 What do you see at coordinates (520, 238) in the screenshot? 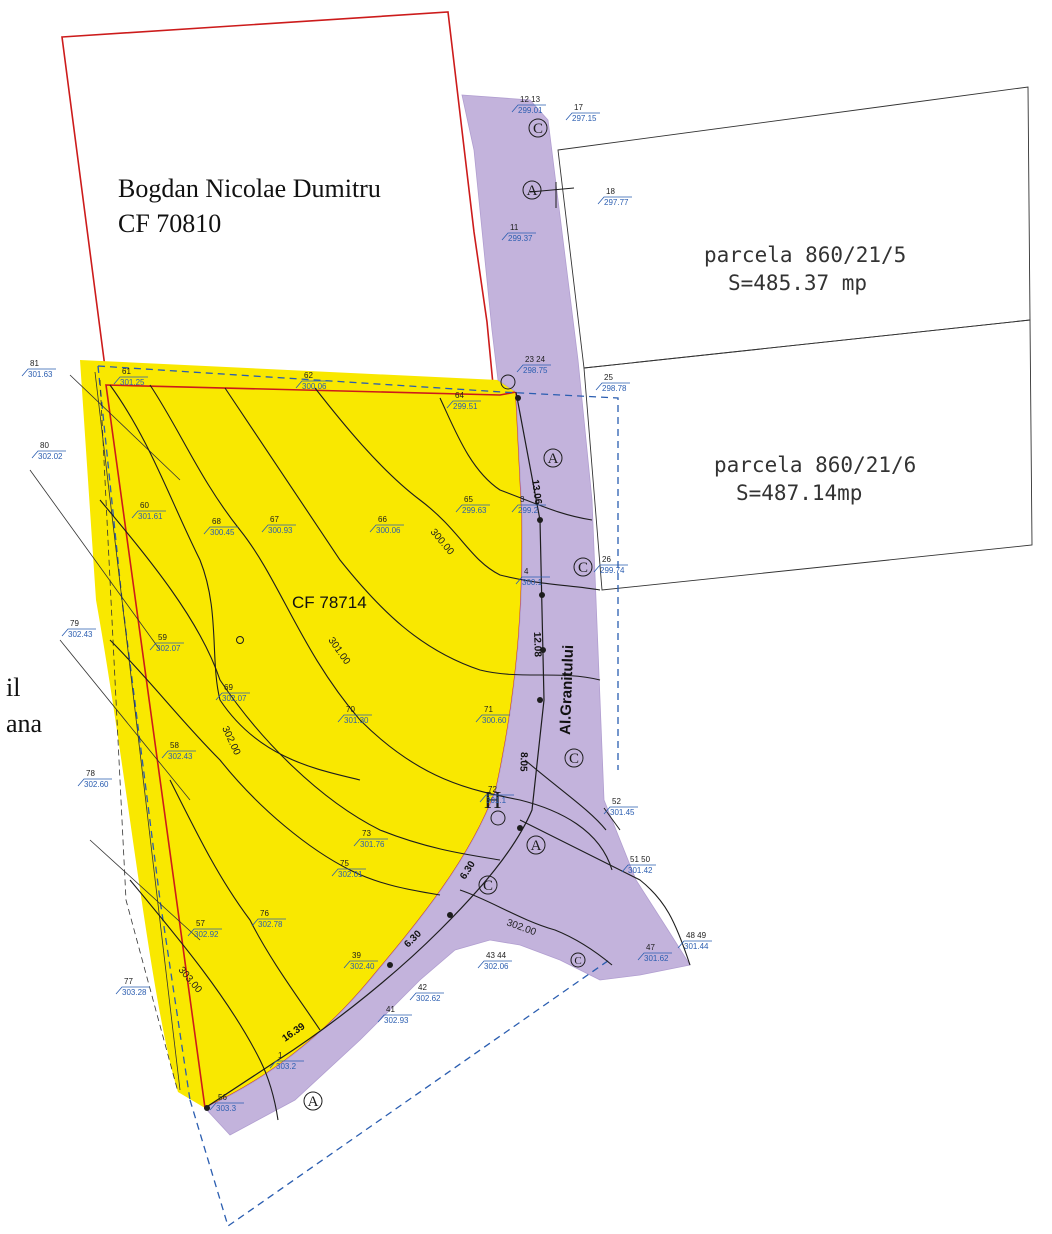
I see `survey-point-elevation: 299.37` at bounding box center [520, 238].